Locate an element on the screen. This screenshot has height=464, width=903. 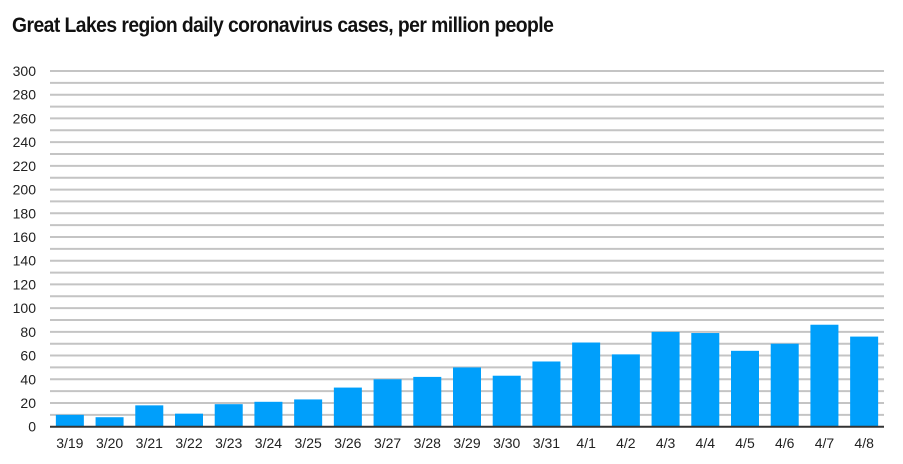
x-tick-label: 3/19 is located at coordinates (69, 443).